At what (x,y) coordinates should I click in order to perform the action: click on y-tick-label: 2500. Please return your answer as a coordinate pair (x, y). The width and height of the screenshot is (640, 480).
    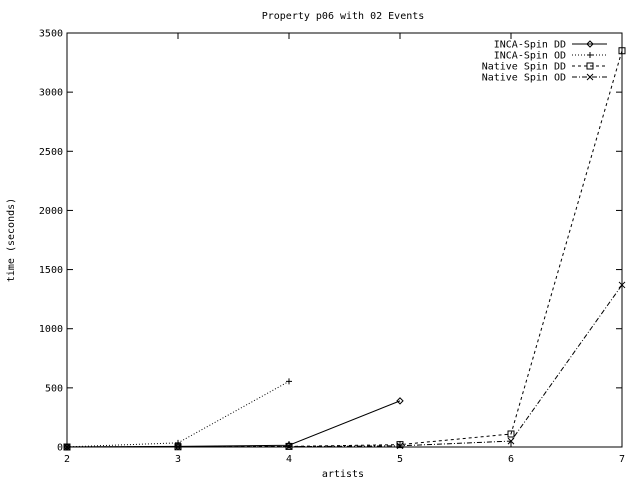
    Looking at the image, I should click on (51, 152).